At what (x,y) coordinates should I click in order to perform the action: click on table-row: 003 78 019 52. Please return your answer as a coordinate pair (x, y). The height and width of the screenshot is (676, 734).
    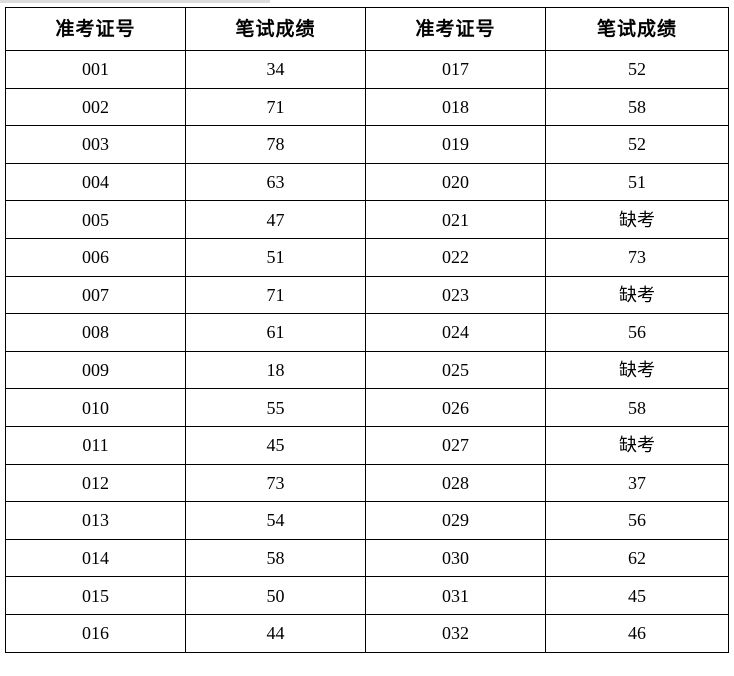
    Looking at the image, I should click on (367, 144).